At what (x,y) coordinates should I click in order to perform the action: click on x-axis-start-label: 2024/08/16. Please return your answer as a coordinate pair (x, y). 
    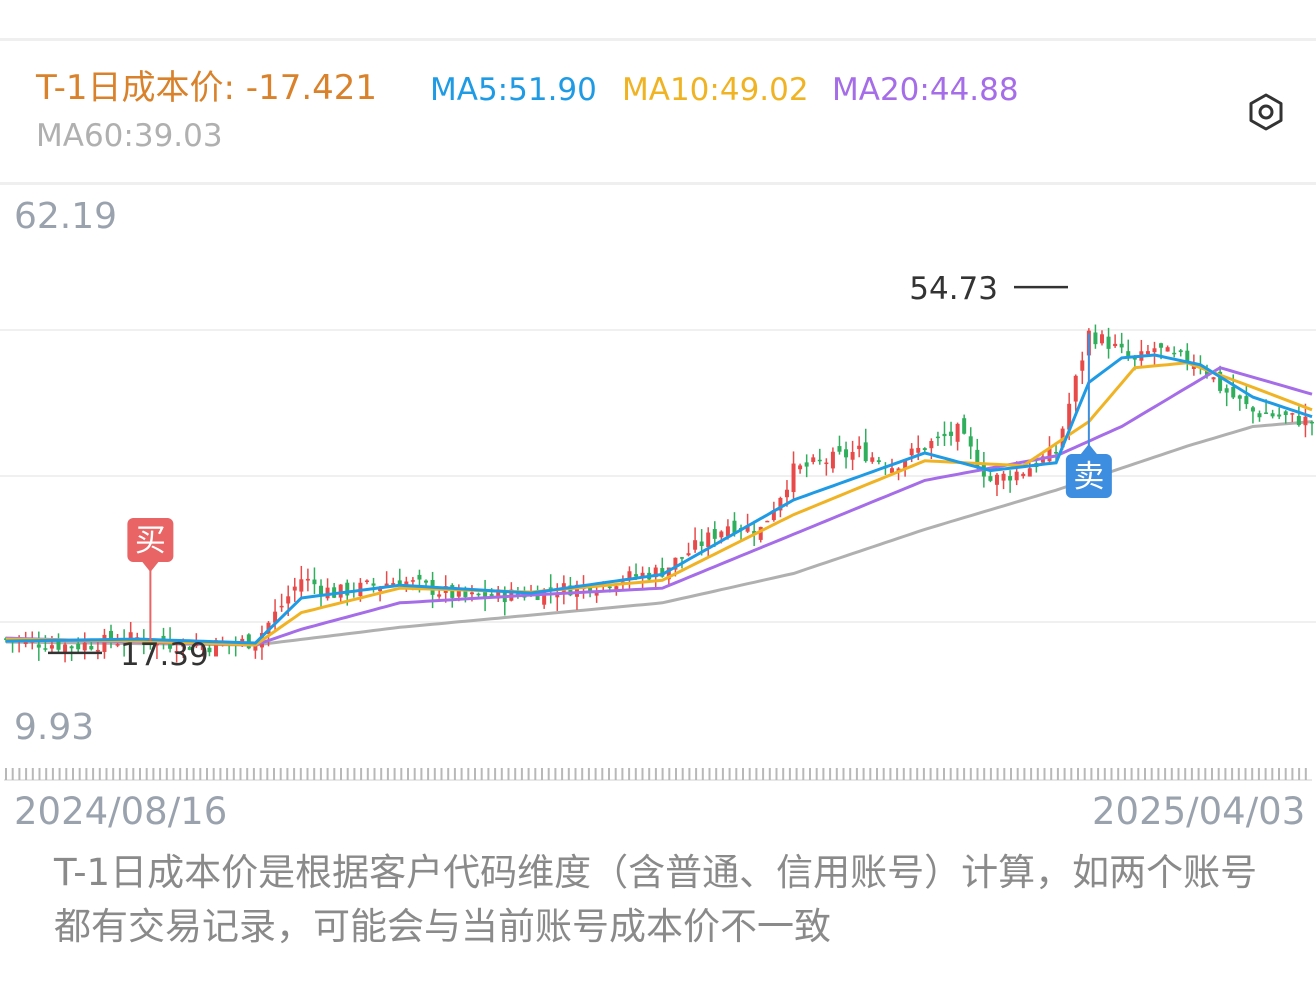
    Looking at the image, I should click on (121, 811).